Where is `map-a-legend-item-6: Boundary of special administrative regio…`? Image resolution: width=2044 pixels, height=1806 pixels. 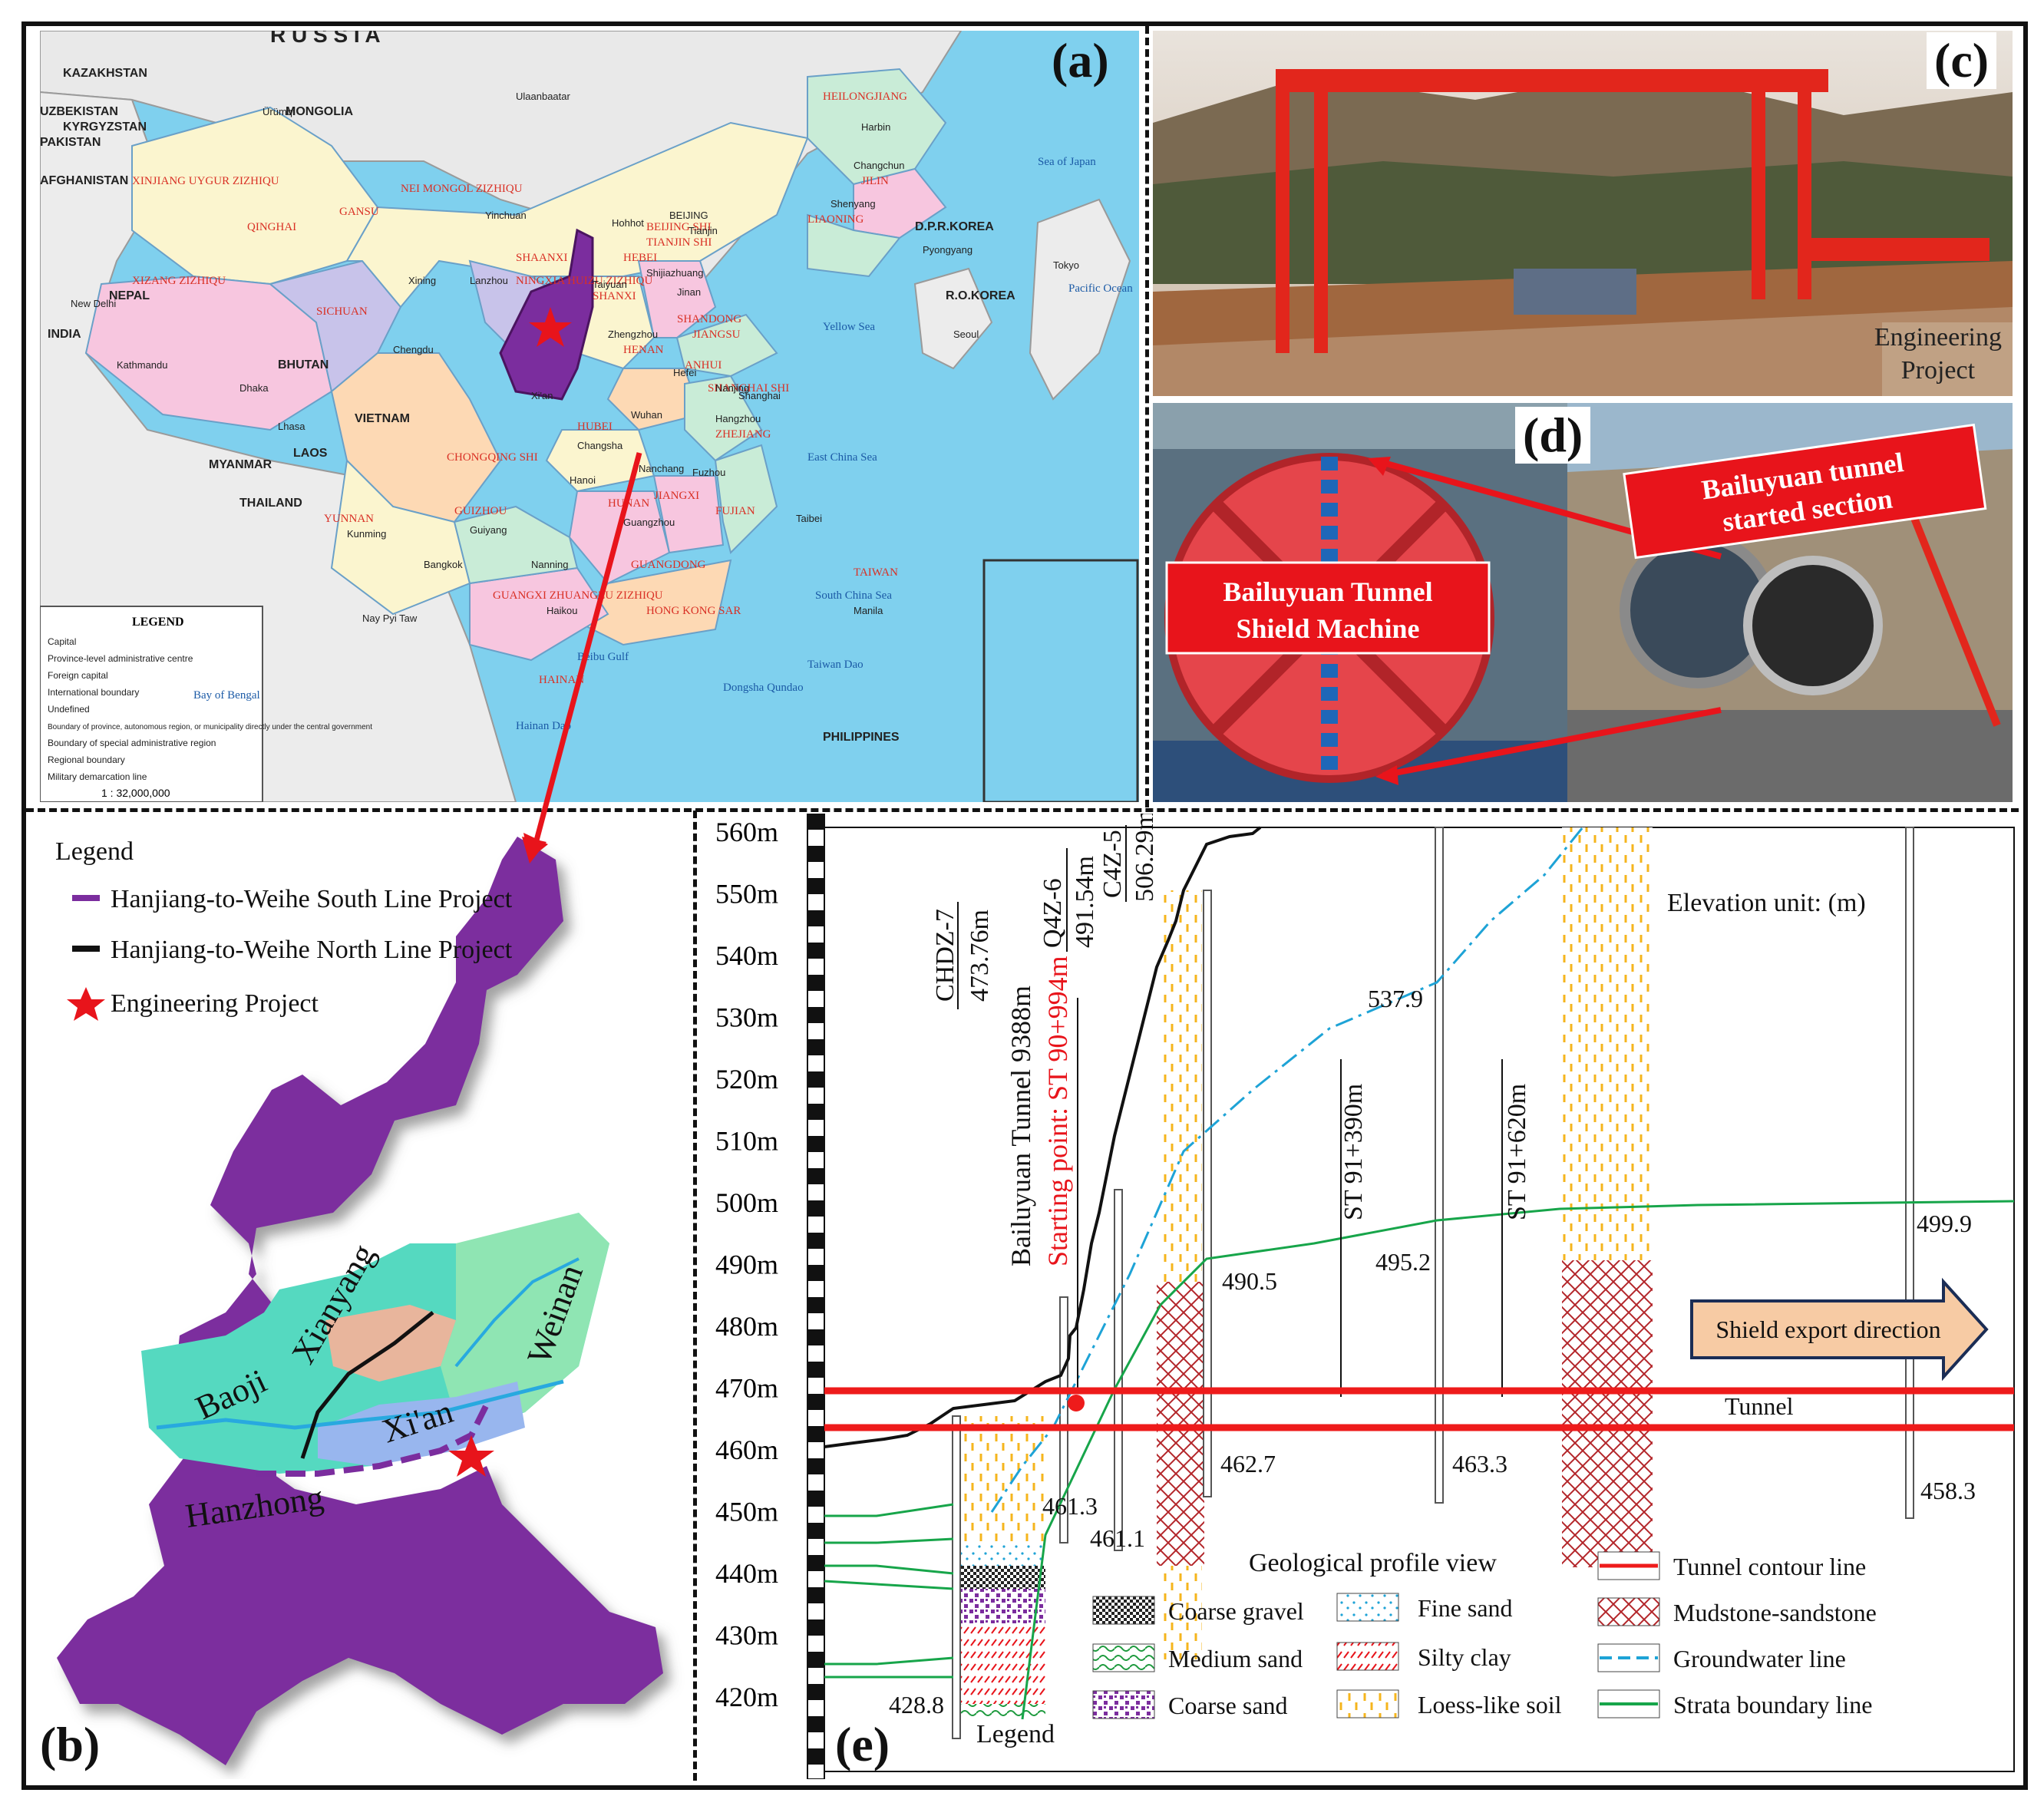
map-a-legend-item-6: Boundary of special administrative regio… is located at coordinates (132, 743).